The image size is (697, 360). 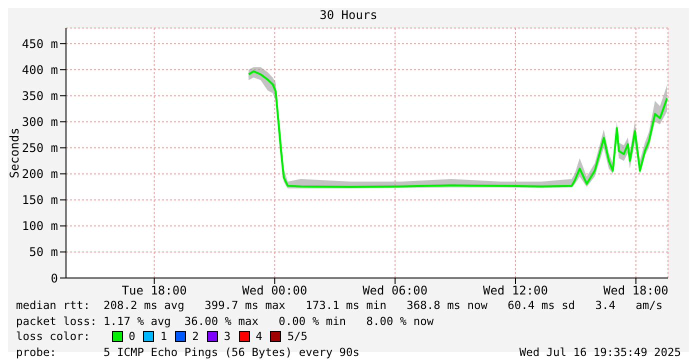 I want to click on chart-title: 30 Hours, so click(x=348, y=15).